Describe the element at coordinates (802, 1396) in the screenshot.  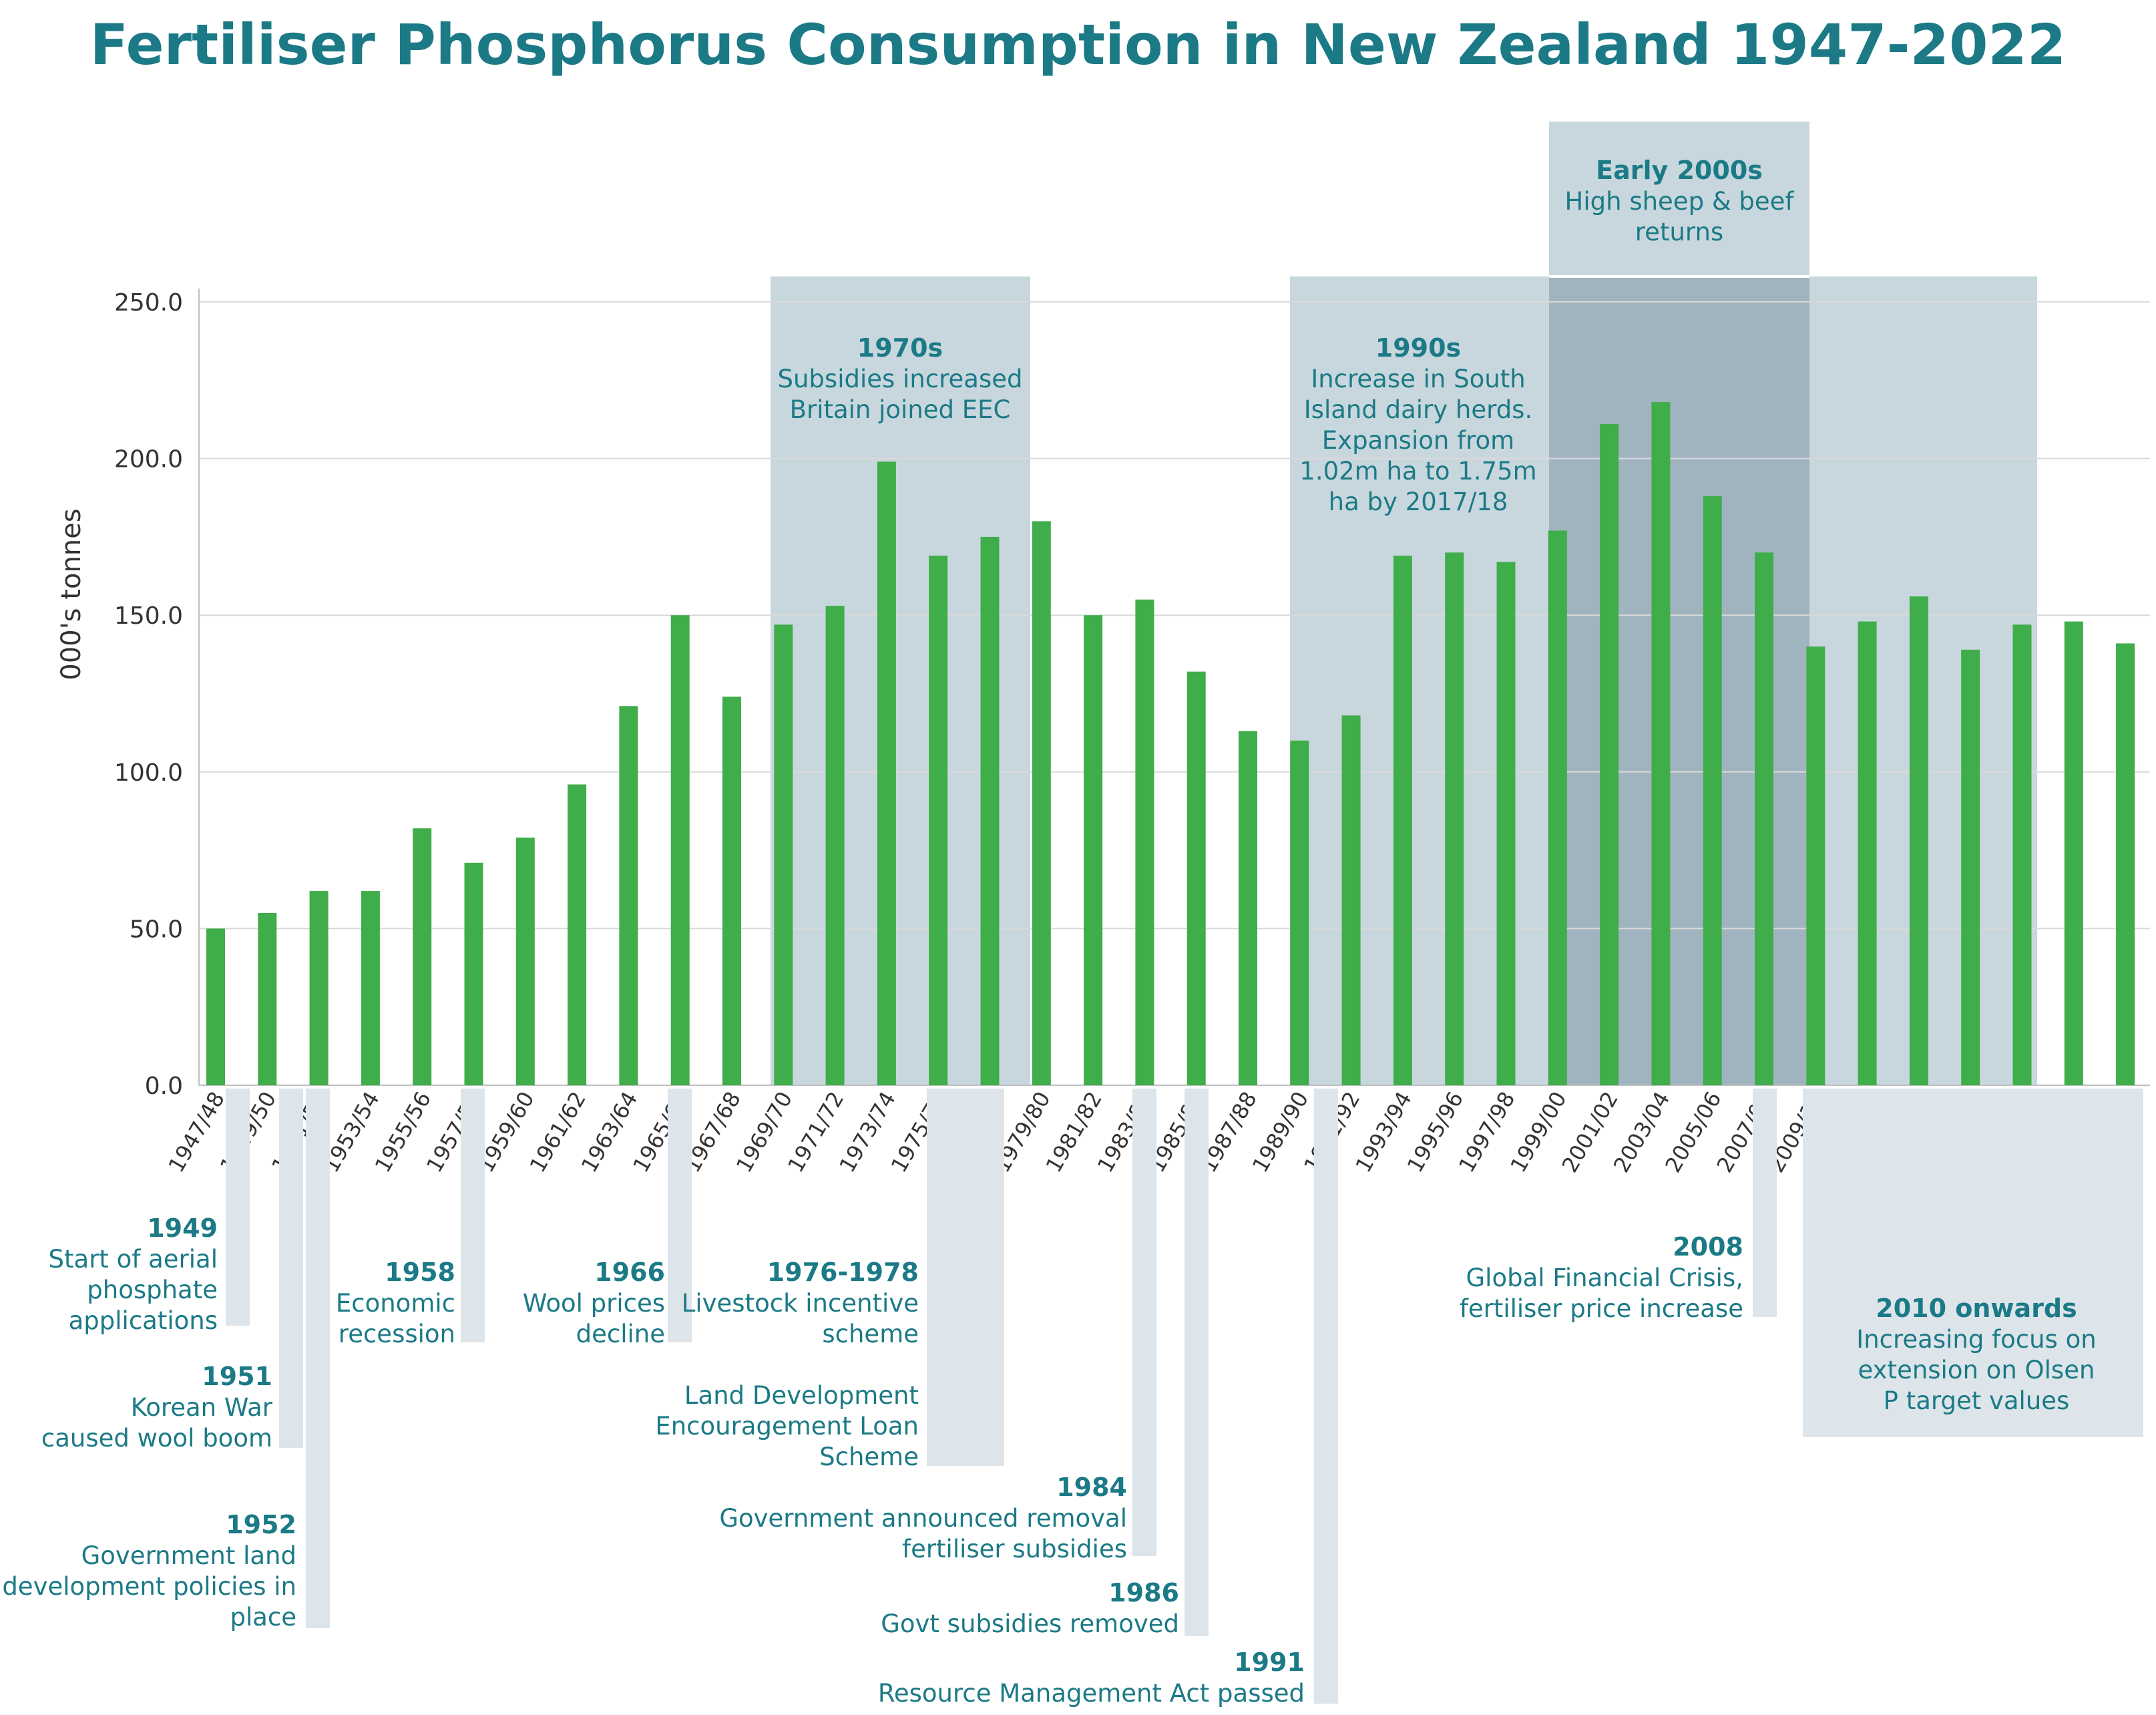
I see `annotation-event-line: Land Development` at that location.